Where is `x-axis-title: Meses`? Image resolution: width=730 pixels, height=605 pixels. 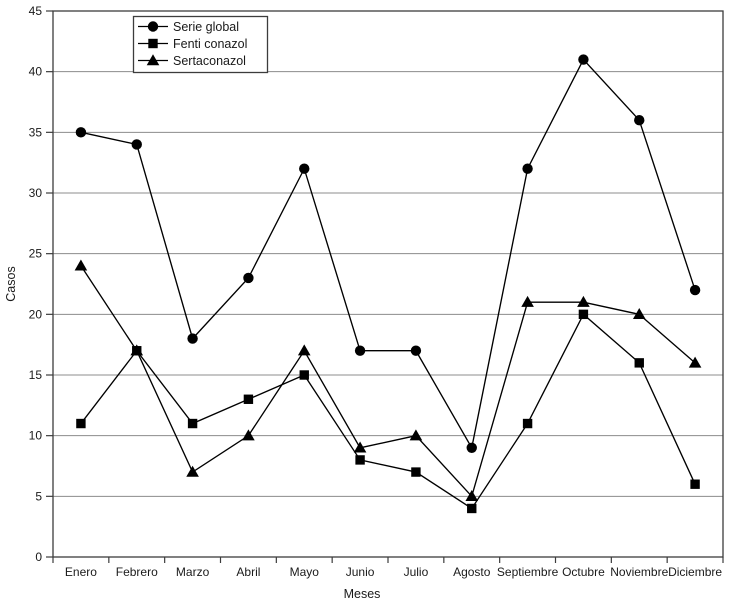 x-axis-title: Meses is located at coordinates (362, 594).